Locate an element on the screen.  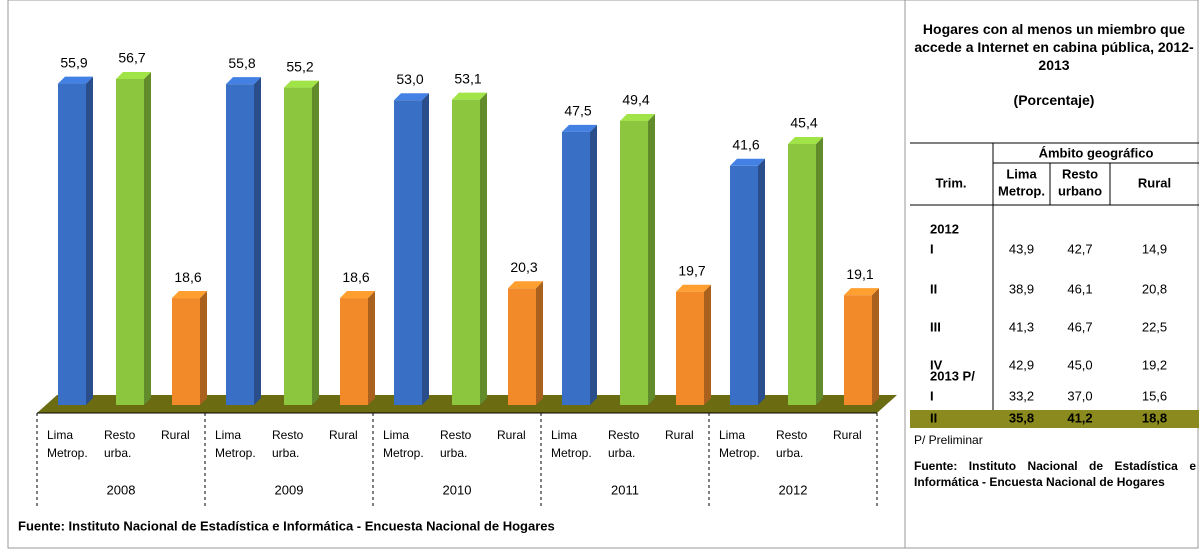
table-column-header: urbano is located at coordinates (1080, 190).